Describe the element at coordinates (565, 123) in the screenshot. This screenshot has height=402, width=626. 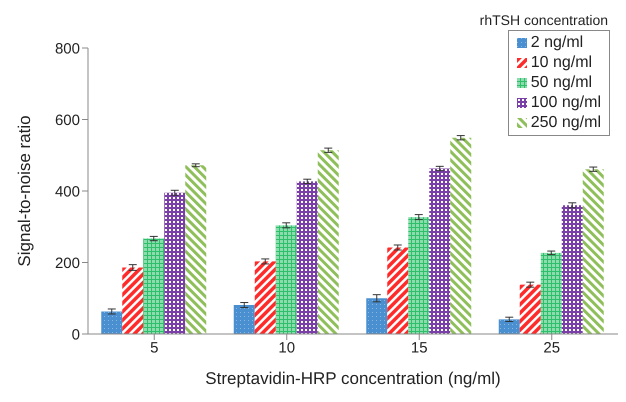
I see `legend-label: 250 ng/ml` at that location.